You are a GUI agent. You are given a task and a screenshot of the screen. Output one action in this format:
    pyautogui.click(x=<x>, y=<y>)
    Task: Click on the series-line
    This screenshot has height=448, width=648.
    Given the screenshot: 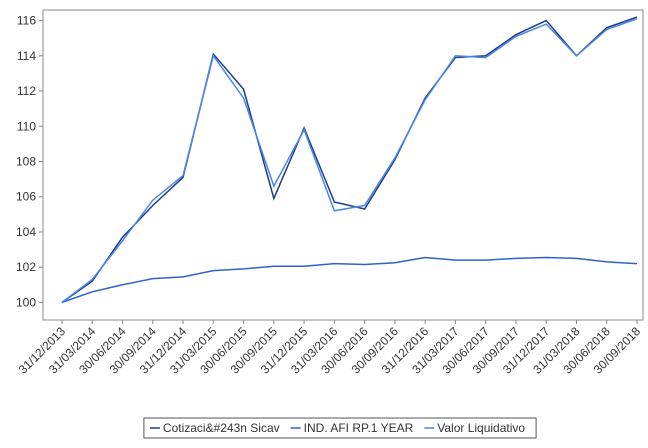 What is the action you would take?
    pyautogui.click(x=349, y=280)
    